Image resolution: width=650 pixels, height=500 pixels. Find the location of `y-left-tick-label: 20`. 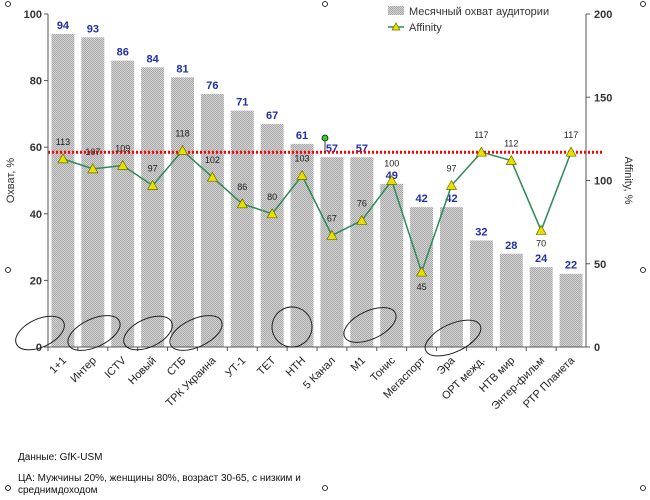

y-left-tick-label: 20 is located at coordinates (36, 281).